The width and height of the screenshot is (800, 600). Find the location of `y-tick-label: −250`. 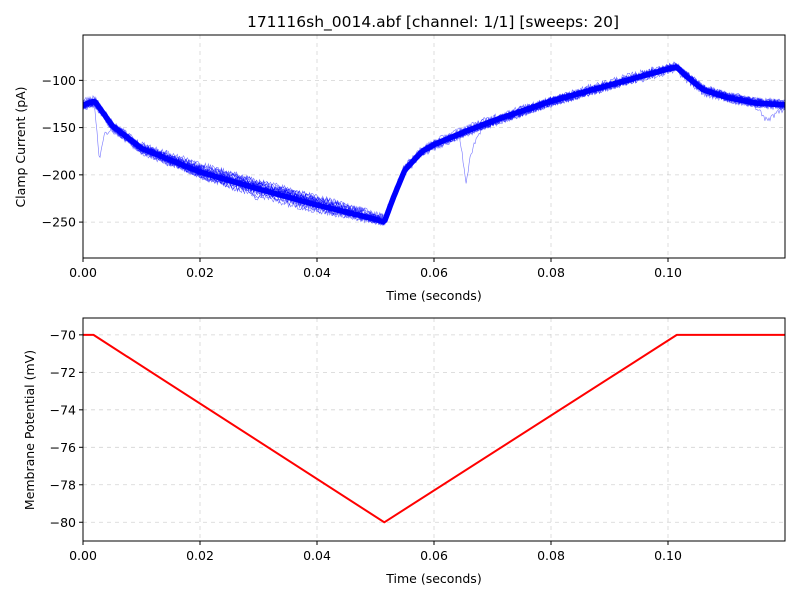

y-tick-label: −250 is located at coordinates (59, 222).